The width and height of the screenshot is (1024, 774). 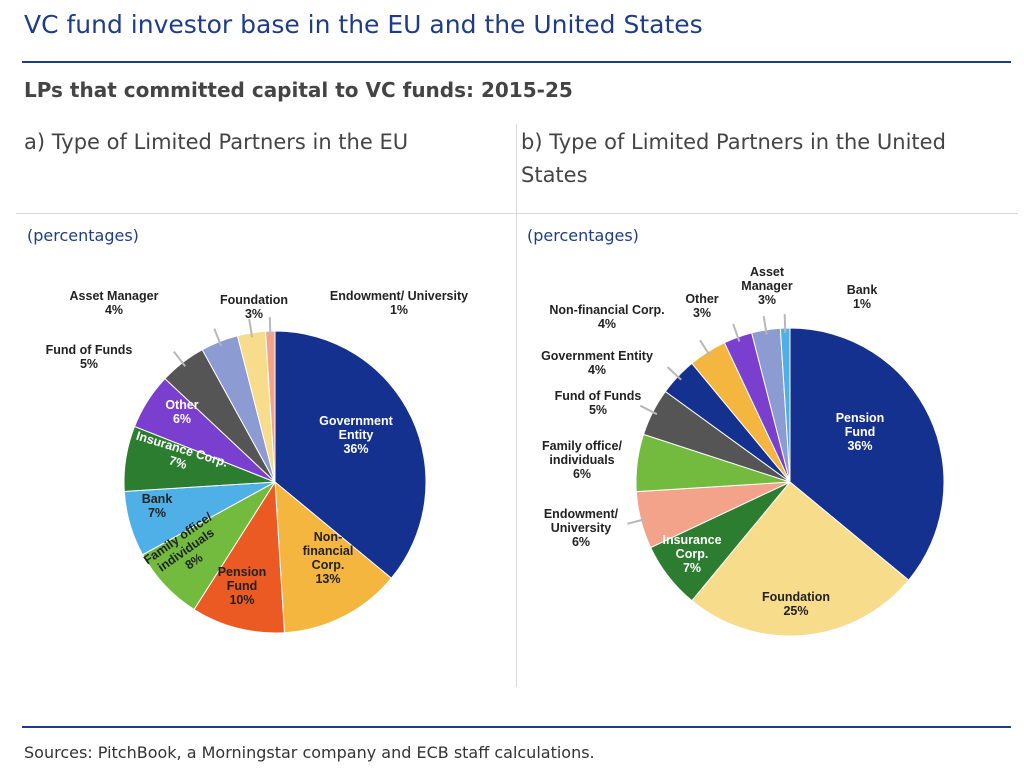 What do you see at coordinates (254, 314) in the screenshot?
I see `slice-value-foundation: 3%` at bounding box center [254, 314].